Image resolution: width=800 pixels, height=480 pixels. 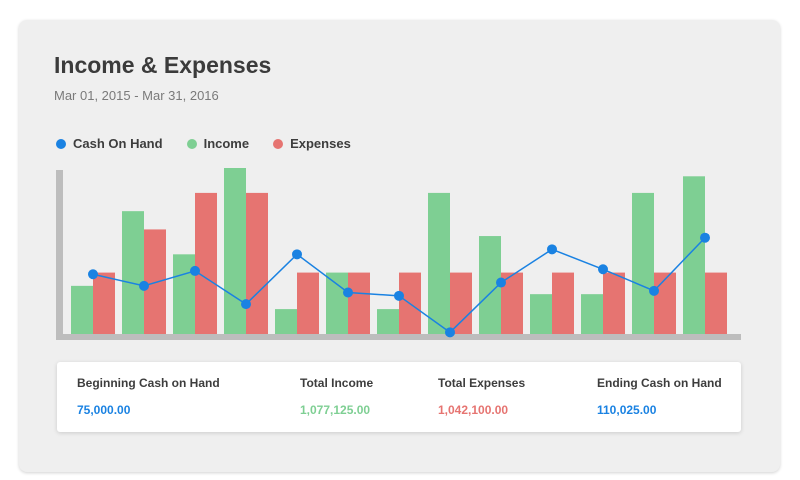 What do you see at coordinates (278, 143) in the screenshot?
I see `legend-expenses-dot-icon` at bounding box center [278, 143].